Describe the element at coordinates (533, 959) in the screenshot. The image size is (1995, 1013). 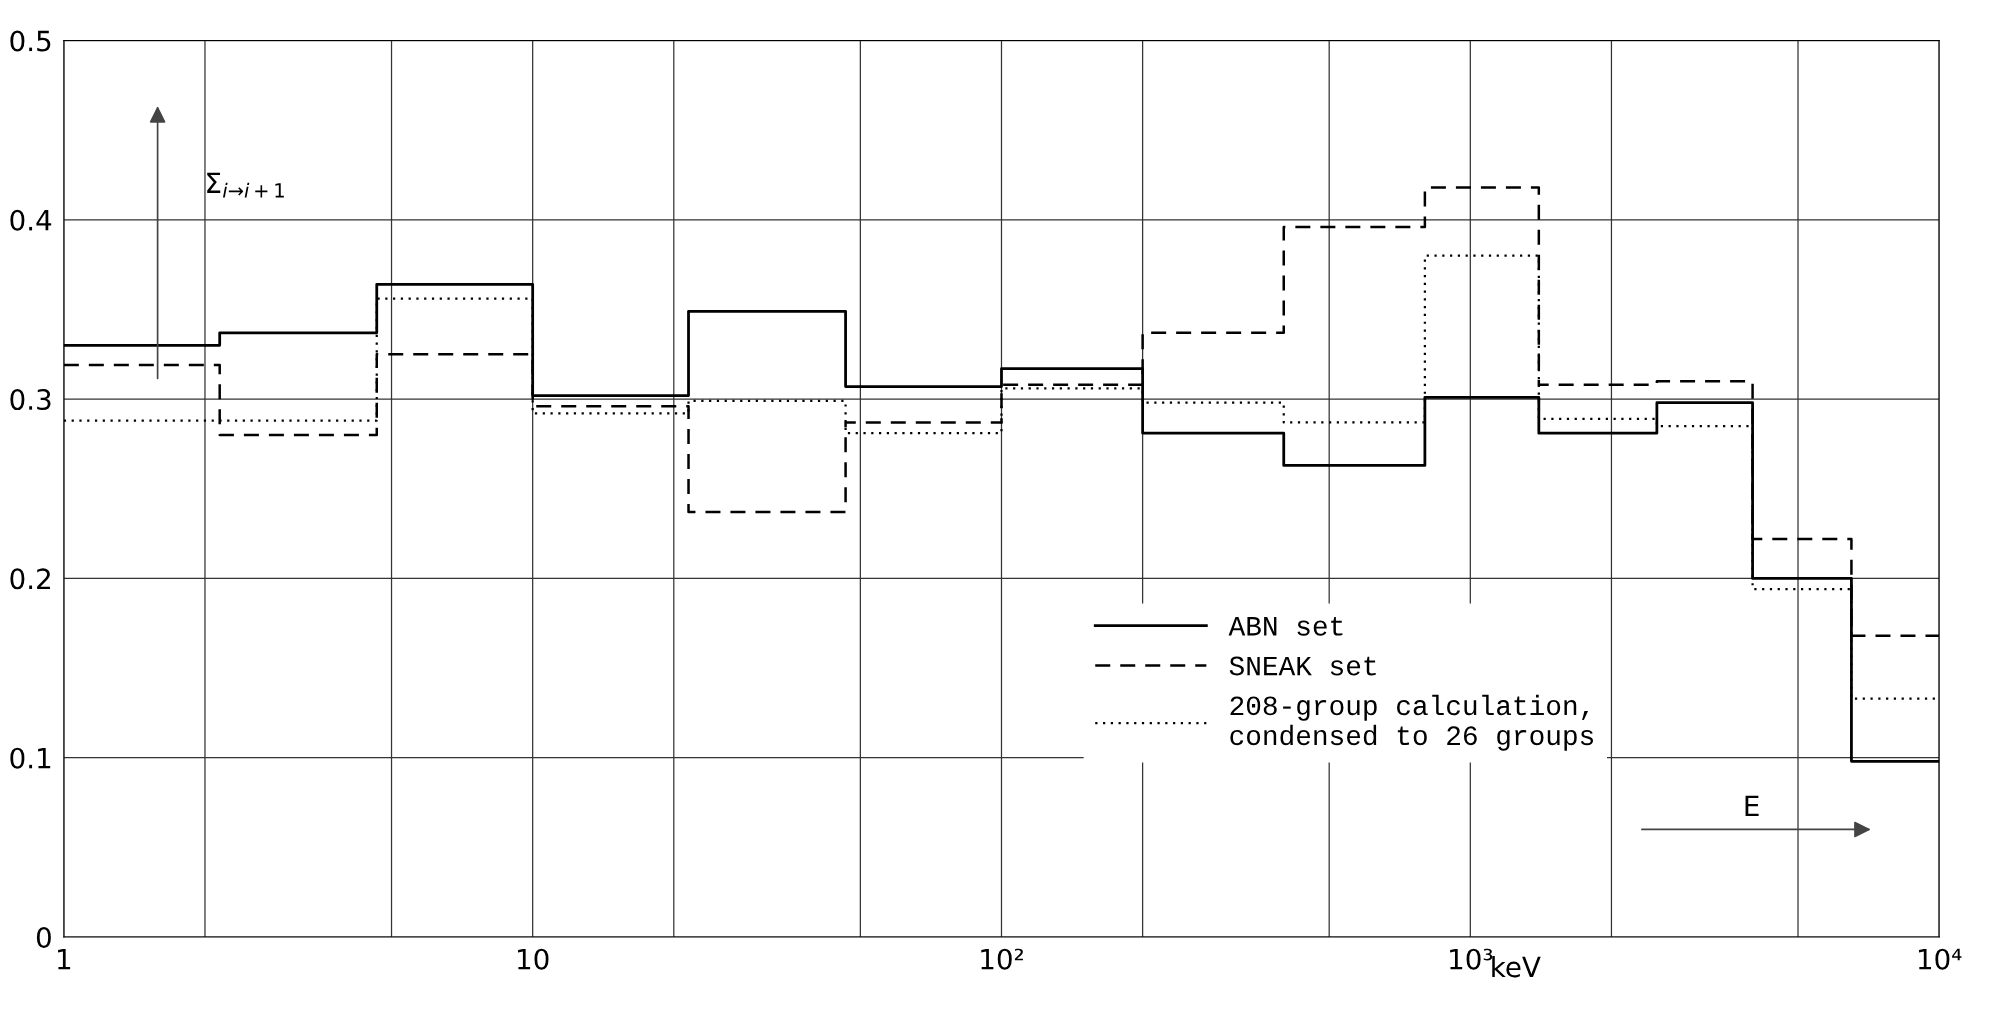
I see `x-tick-label: 10` at that location.